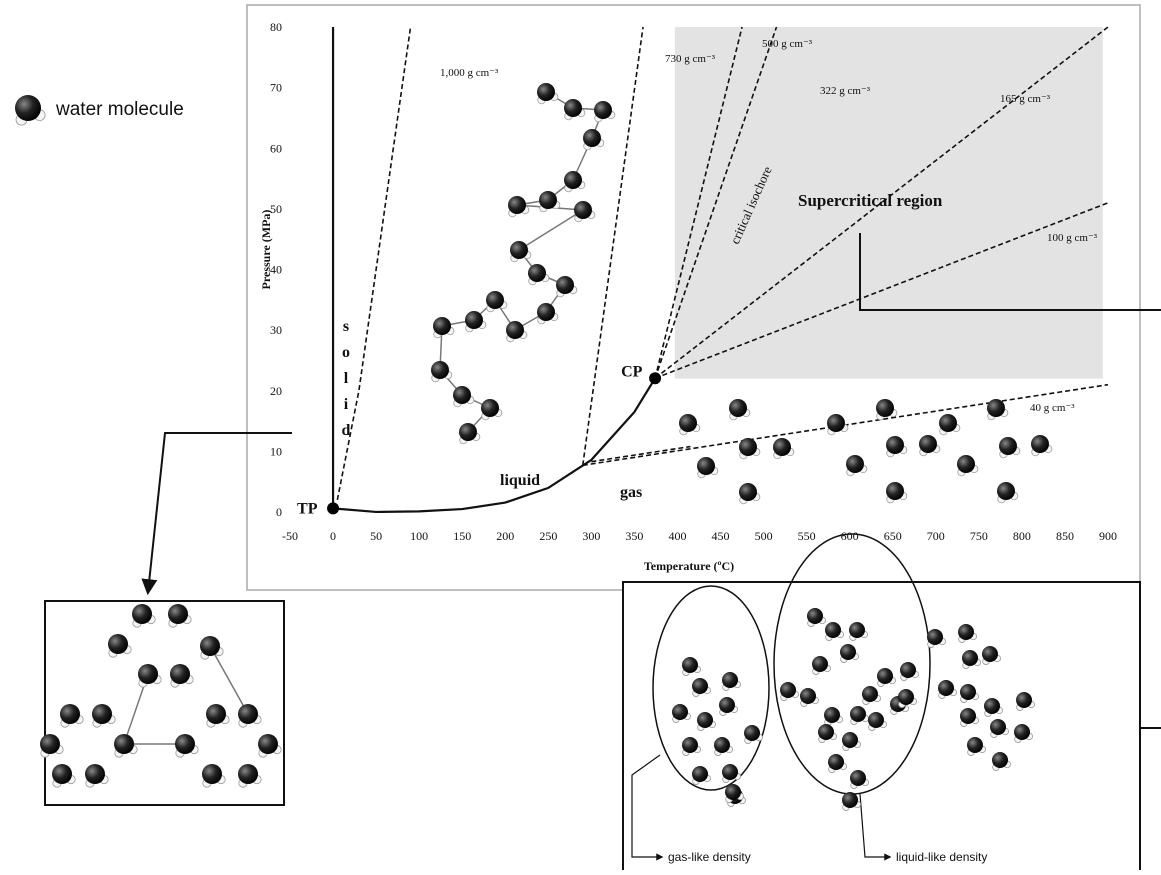 The width and height of the screenshot is (1161, 875). Describe the element at coordinates (119, 109) in the screenshot. I see `legend-text: water molecule` at that location.